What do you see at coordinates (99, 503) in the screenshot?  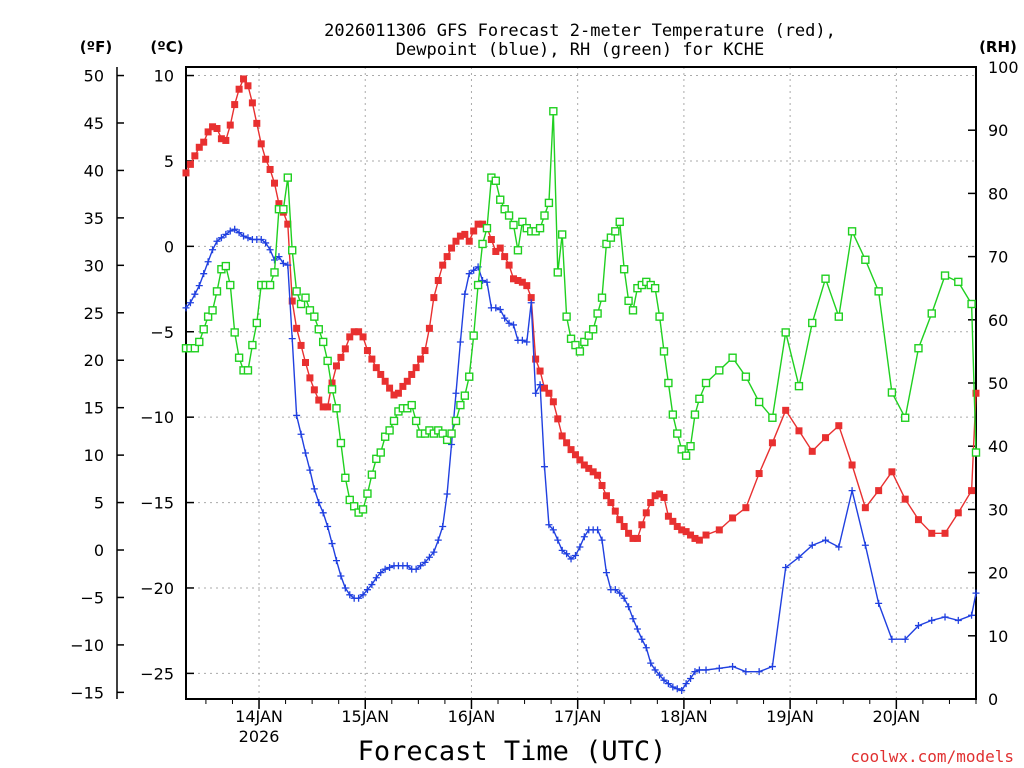 I see `fahrenheit-tick-label: 5` at bounding box center [99, 503].